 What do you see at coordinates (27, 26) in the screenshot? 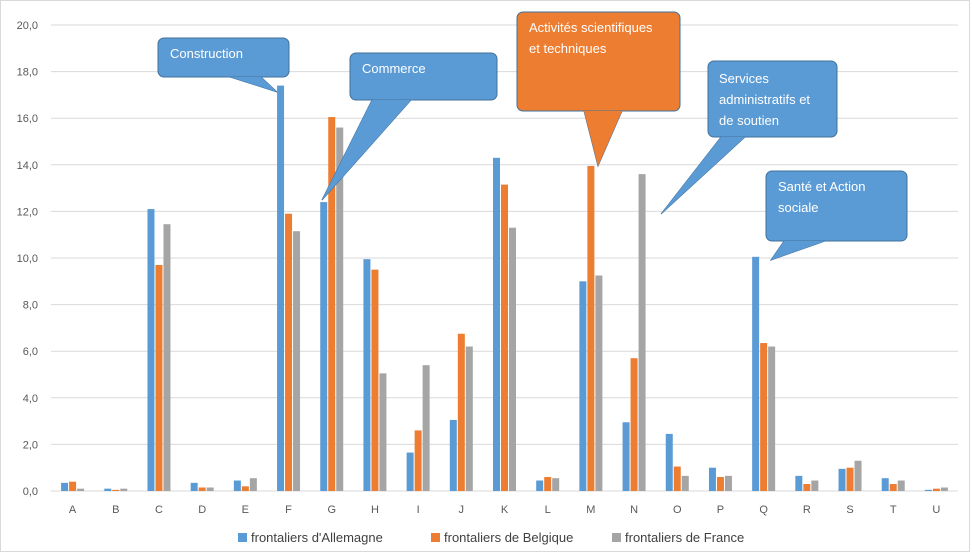
I see `y-tick-label: 20,0` at bounding box center [27, 26].